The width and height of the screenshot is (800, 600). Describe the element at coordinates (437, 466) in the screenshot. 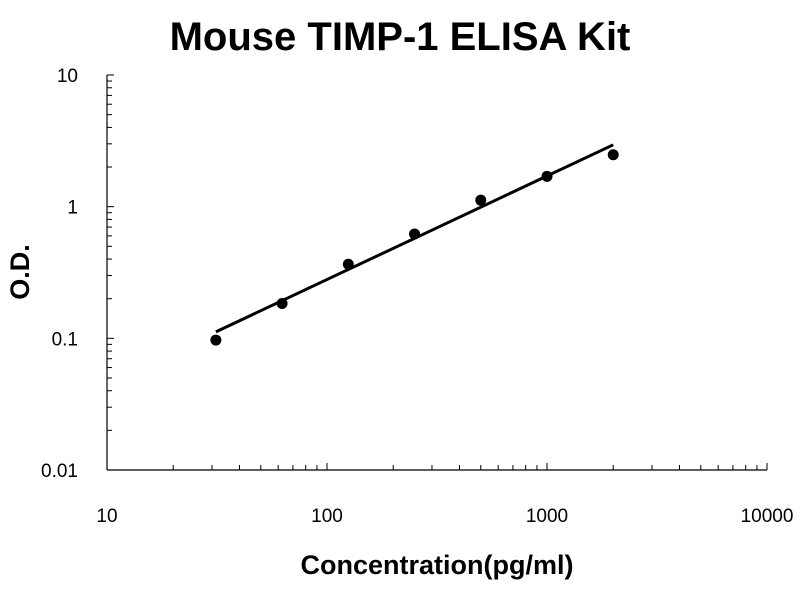

I see `x-ticks` at that location.